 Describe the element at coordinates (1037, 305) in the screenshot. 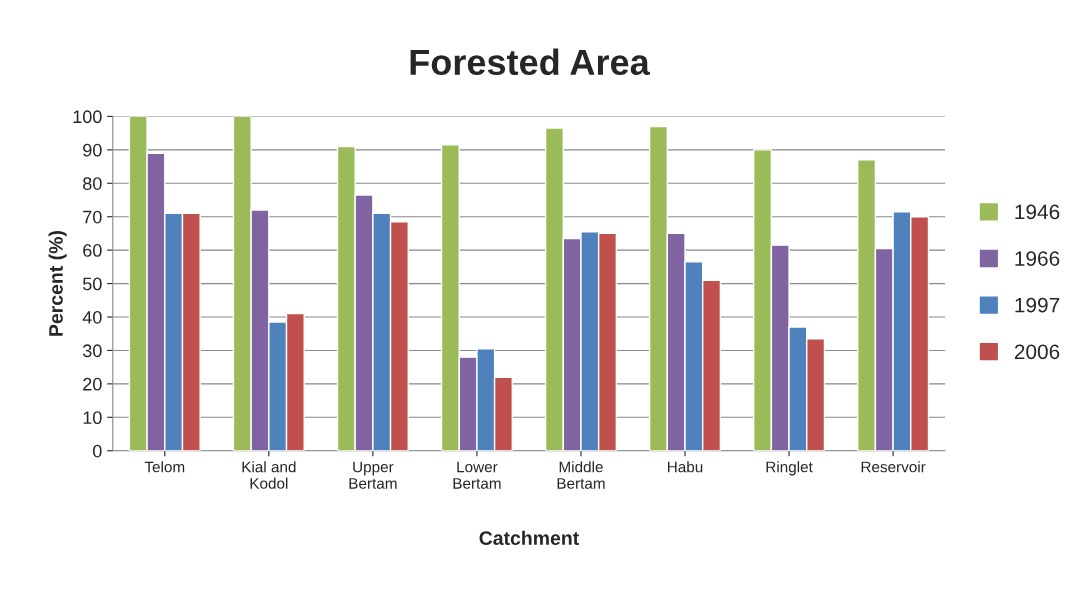

I see `legend-label: 1997` at that location.